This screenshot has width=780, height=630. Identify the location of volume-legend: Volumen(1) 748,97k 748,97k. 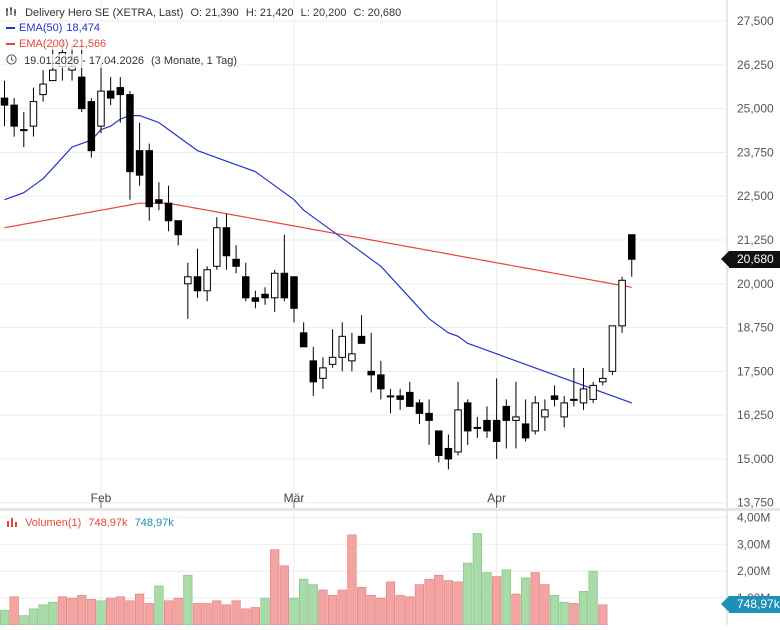
(92, 523).